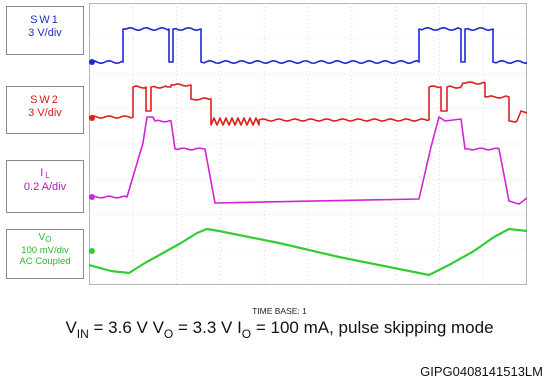 Image resolution: width=559 pixels, height=385 pixels. What do you see at coordinates (45, 100) in the screenshot?
I see `sw2-name: SW2` at bounding box center [45, 100].